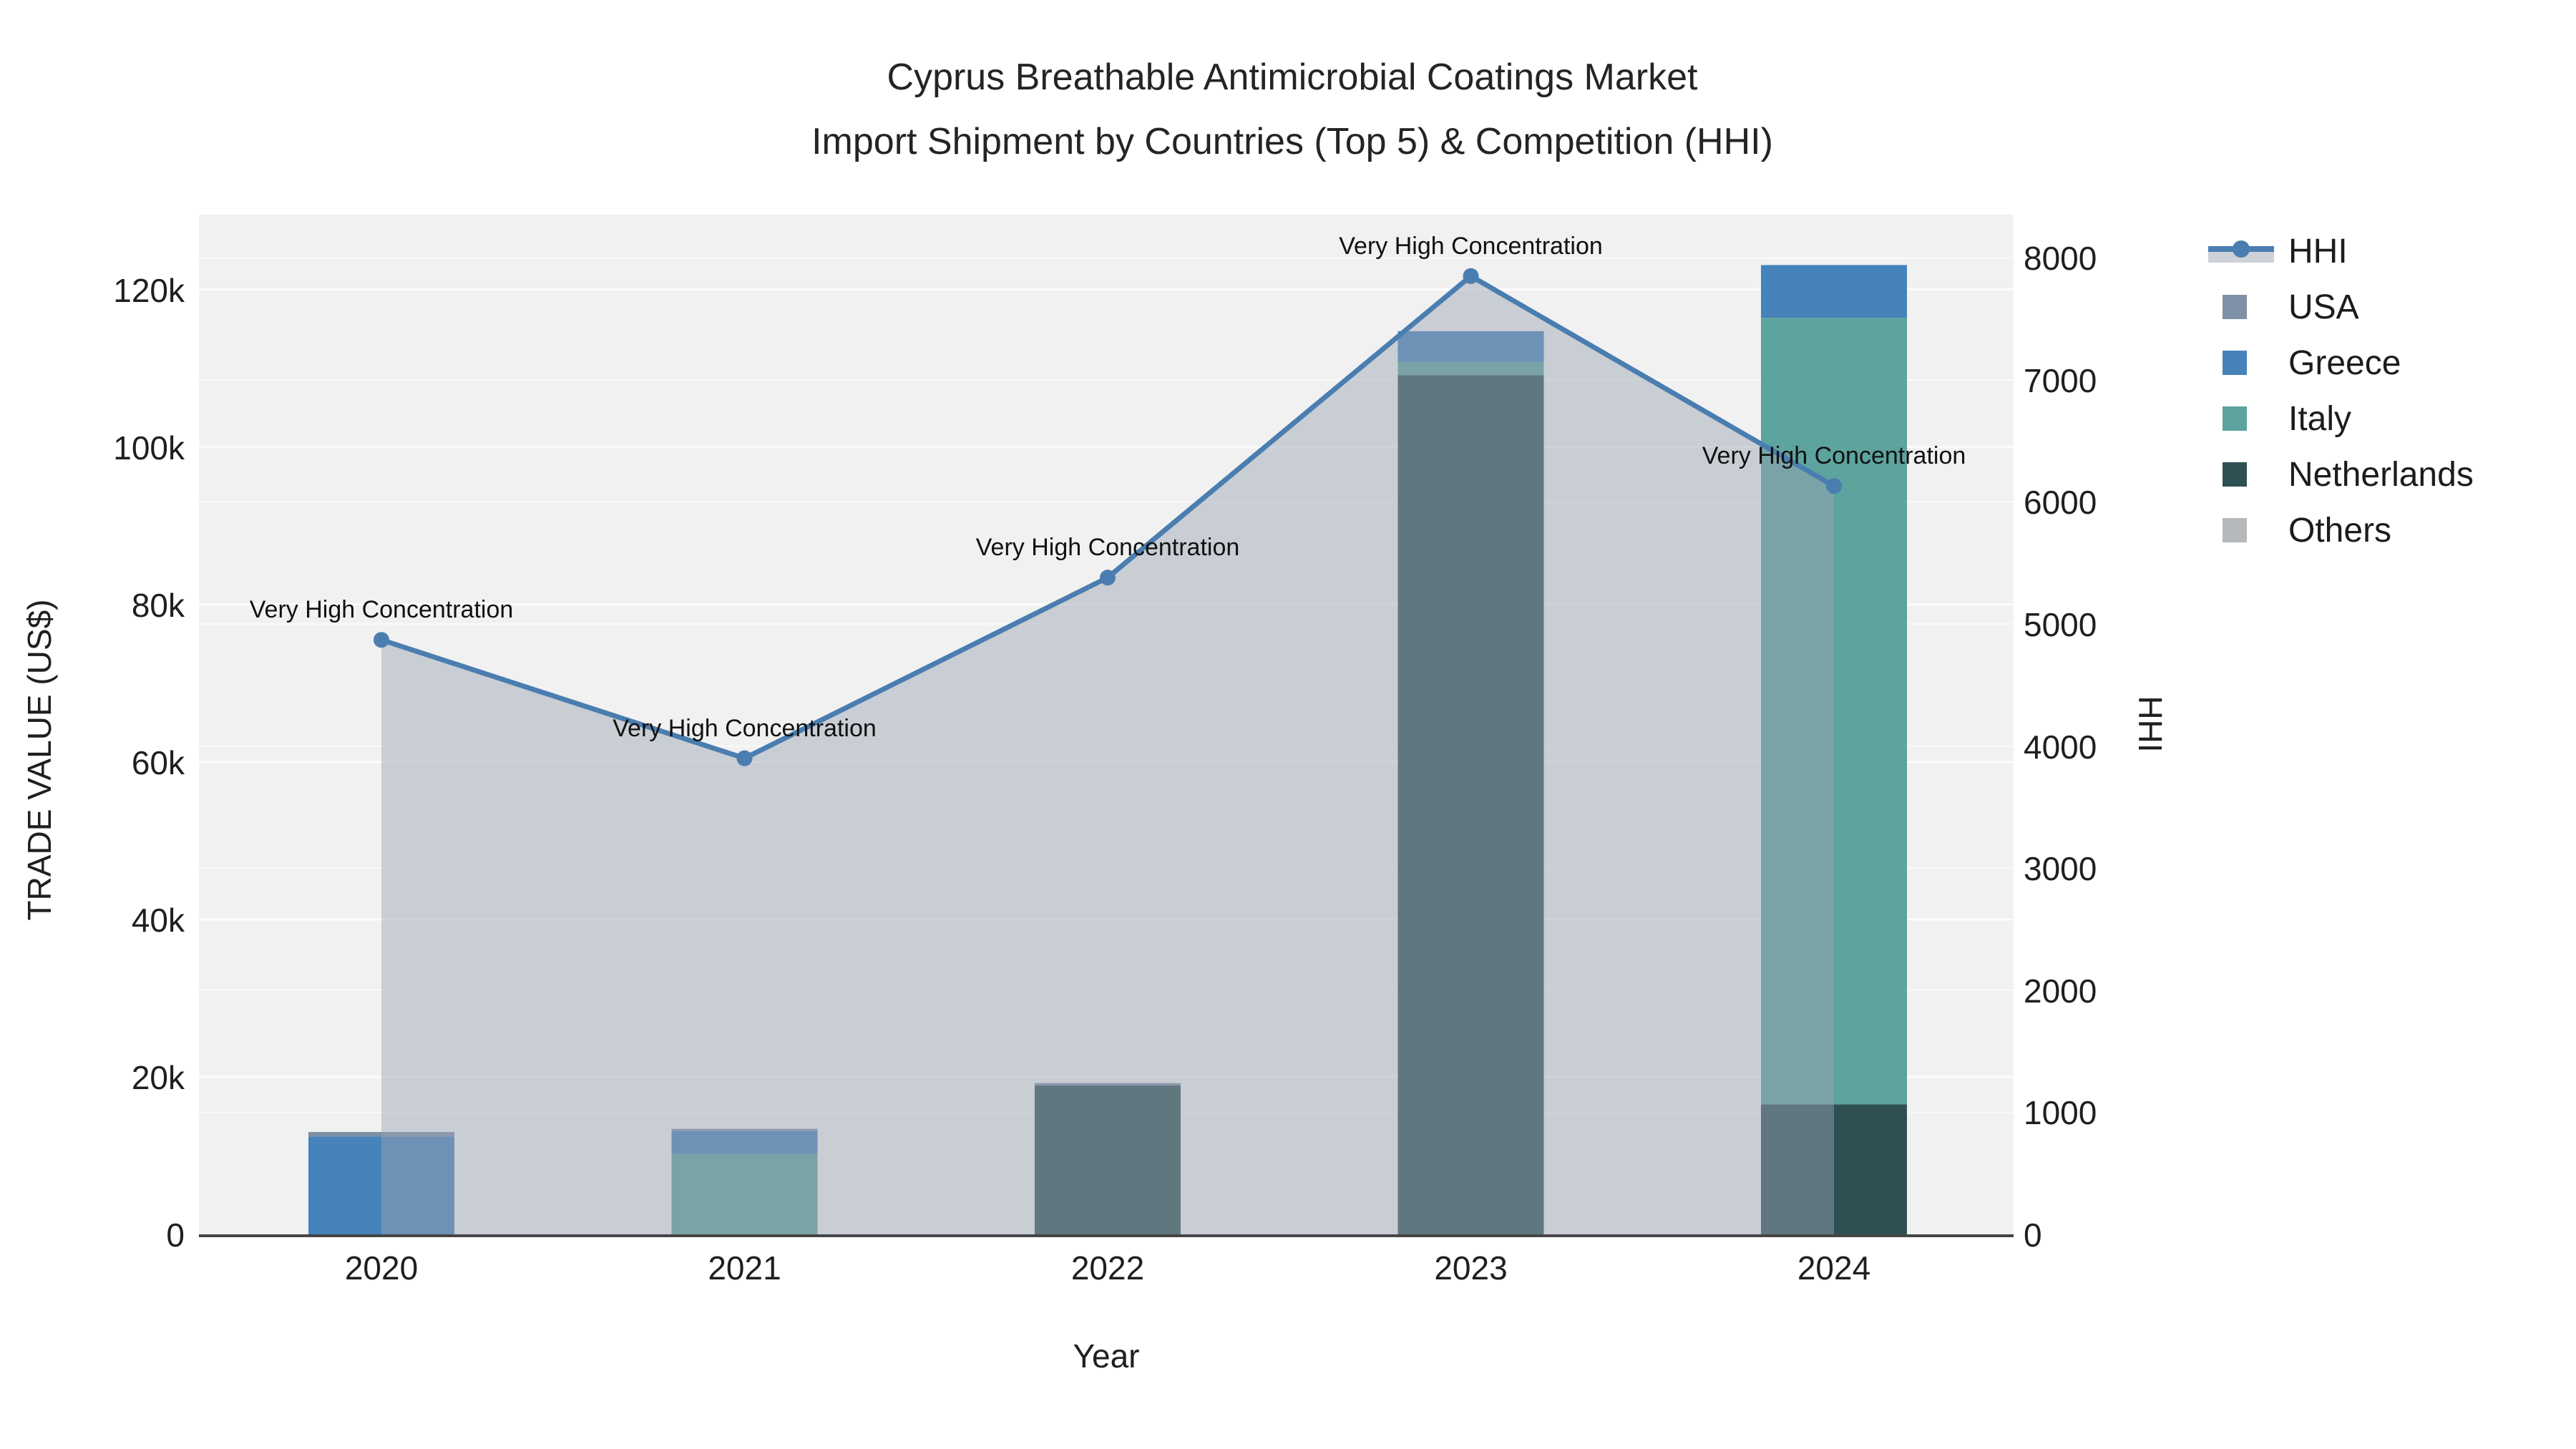 This screenshot has height=1449, width=2576. What do you see at coordinates (1470, 368) in the screenshot?
I see `bar-segment-italy-2023` at bounding box center [1470, 368].